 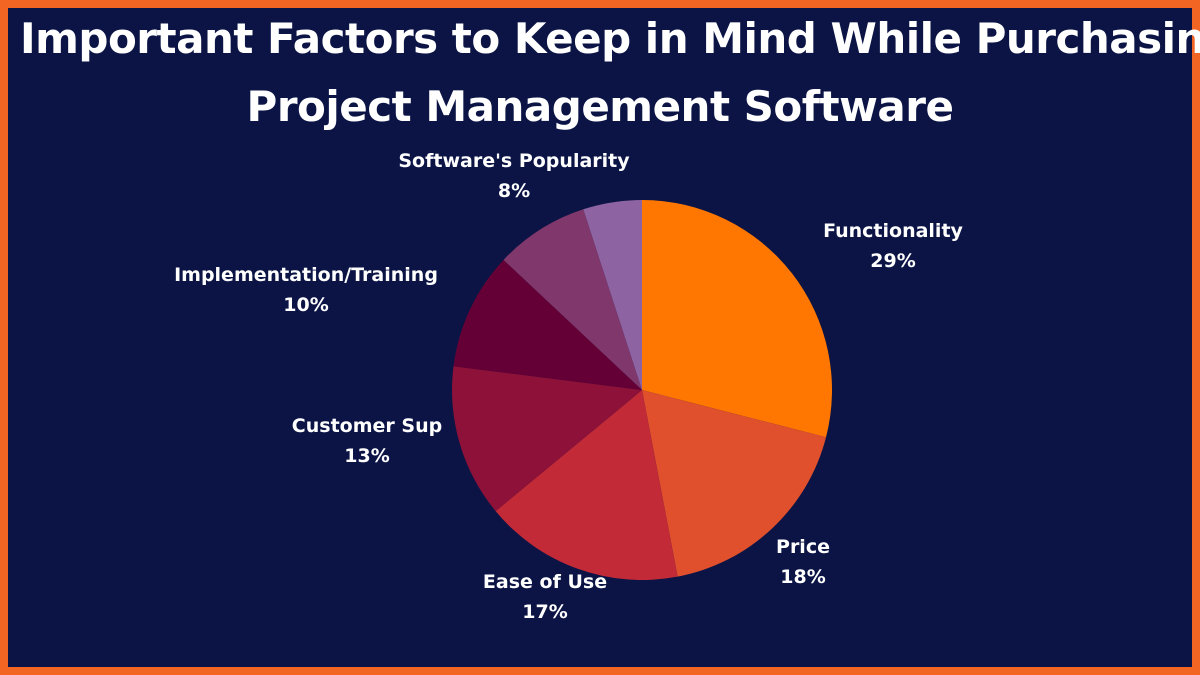 What do you see at coordinates (544, 612) in the screenshot?
I see `slice-value-ease-of-use: 17%` at bounding box center [544, 612].